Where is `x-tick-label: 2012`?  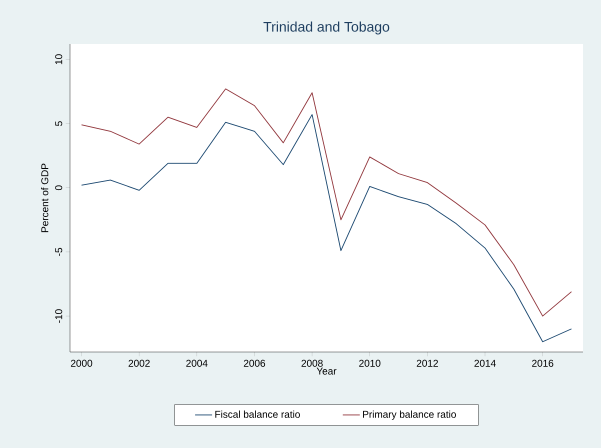 x-tick-label: 2012 is located at coordinates (427, 363).